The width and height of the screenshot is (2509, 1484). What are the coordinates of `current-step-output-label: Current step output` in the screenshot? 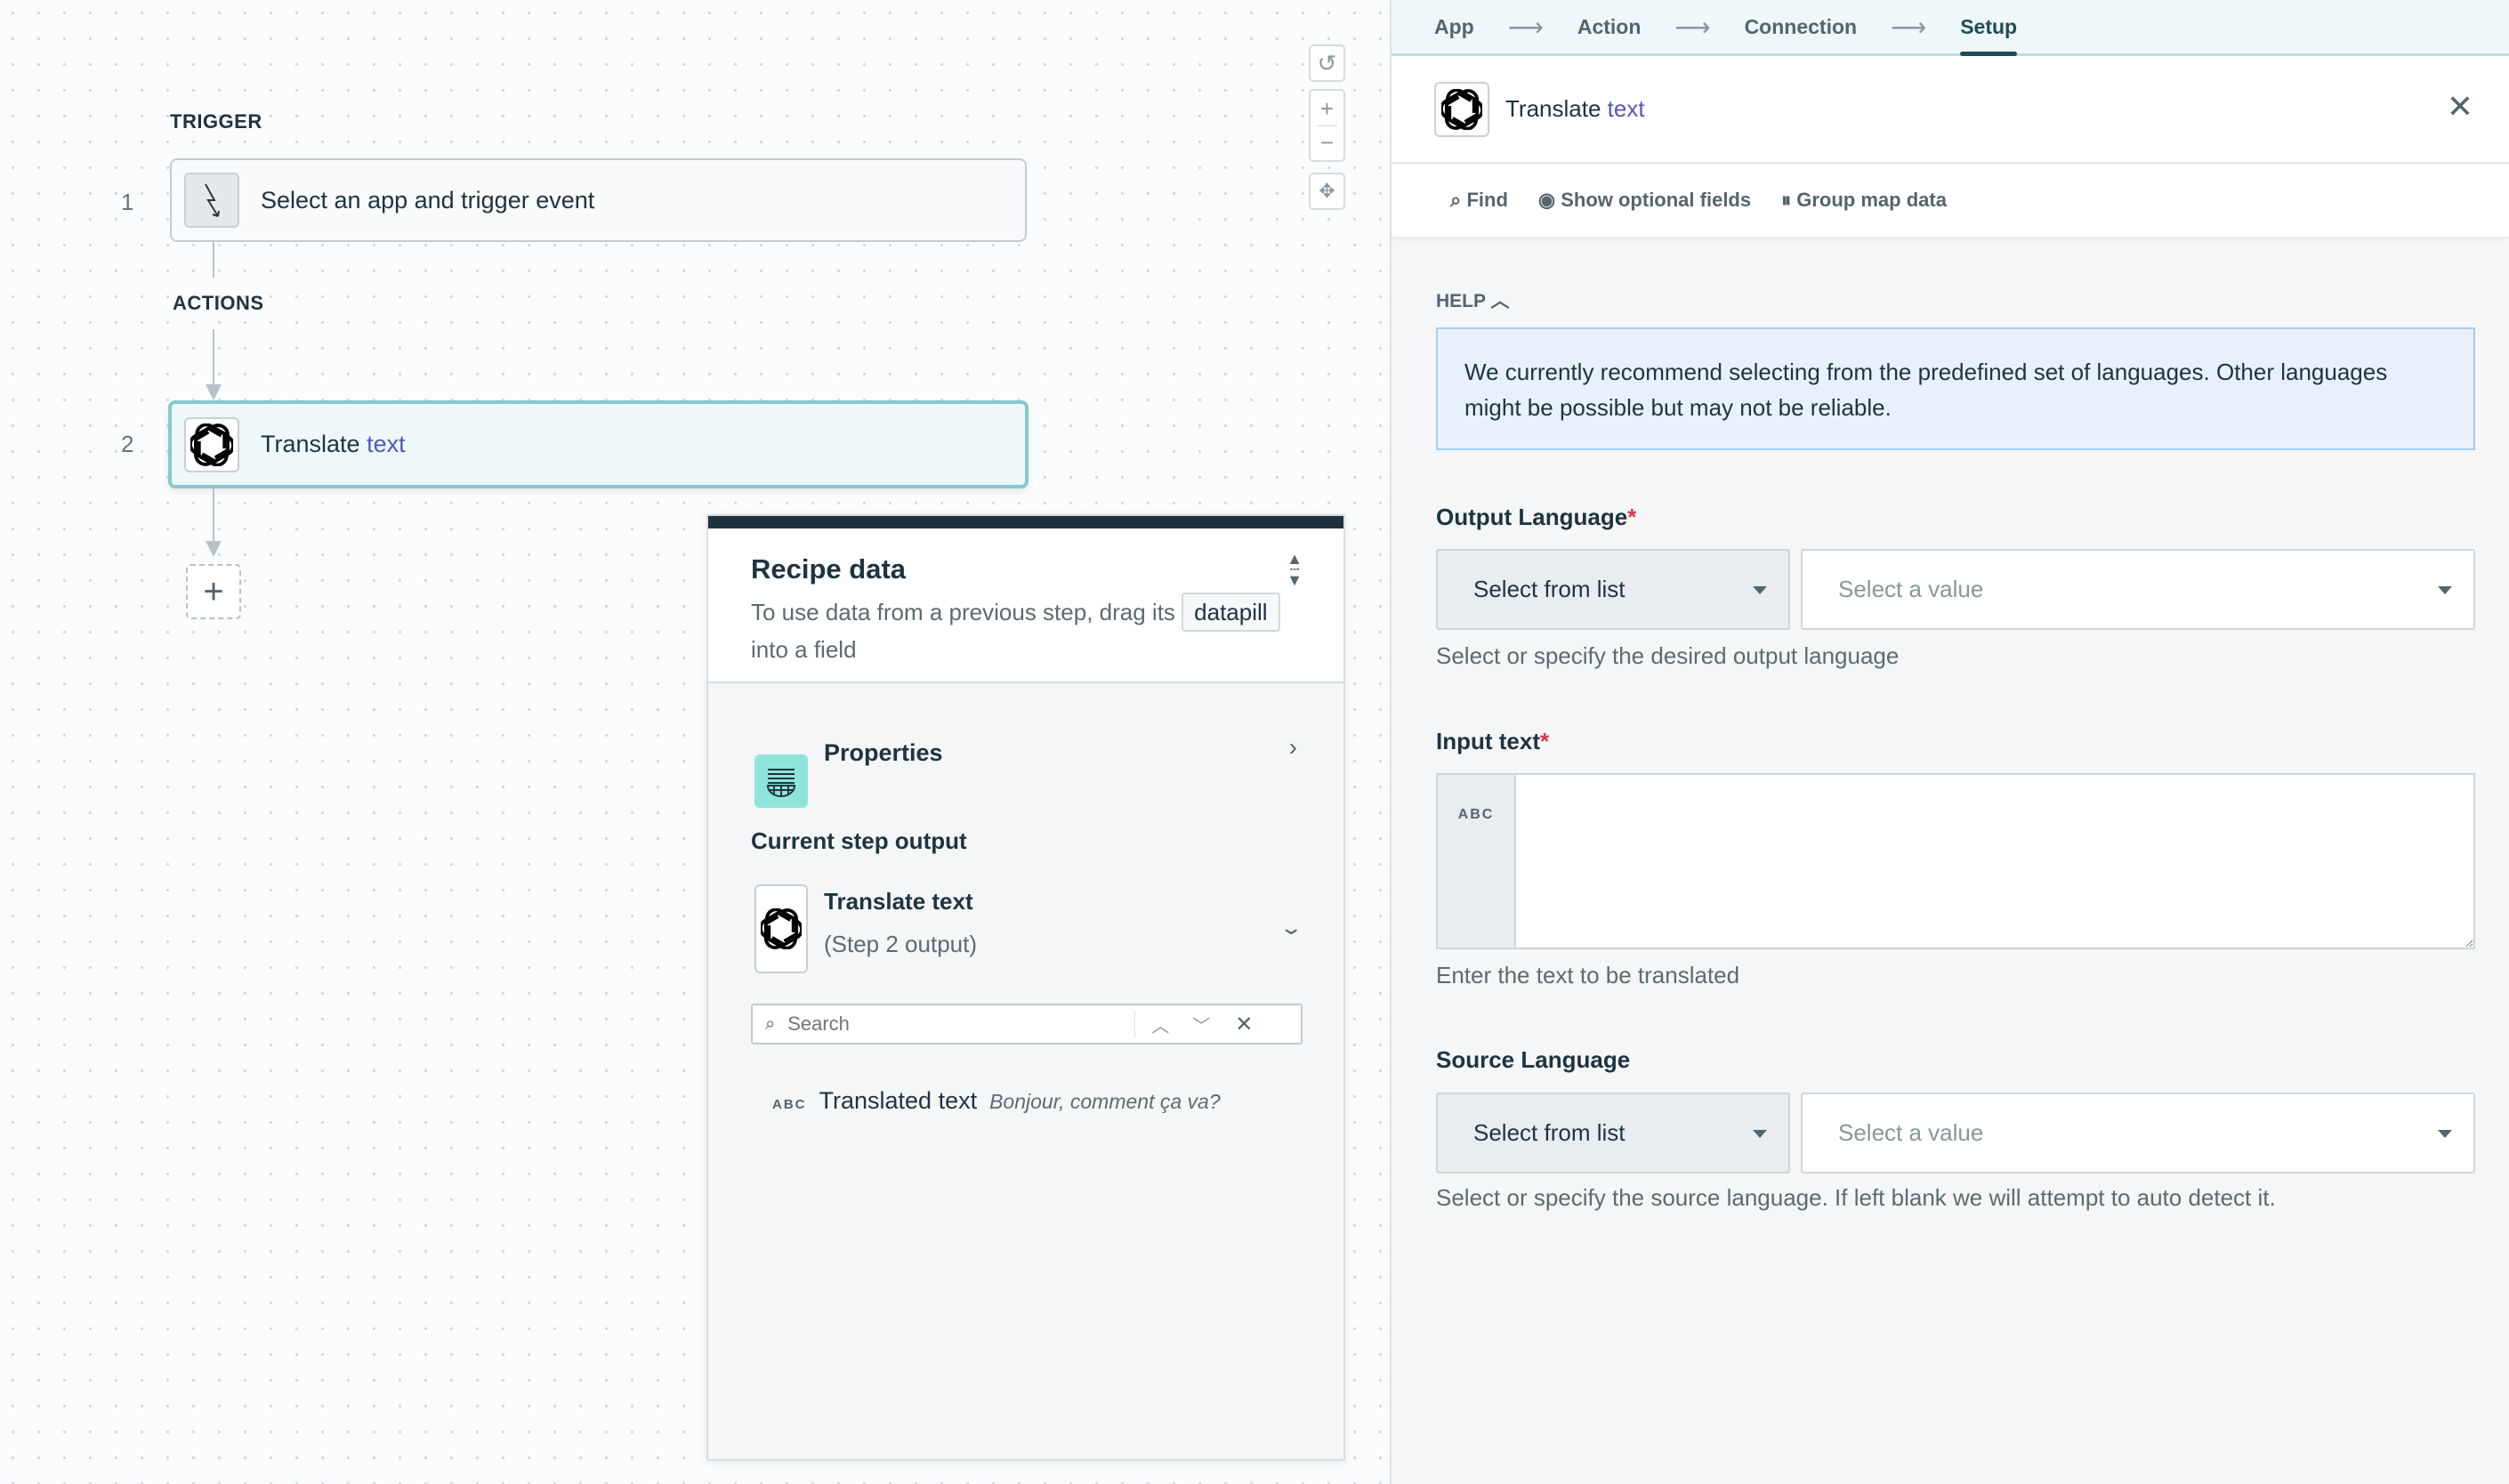 It's located at (859, 840).